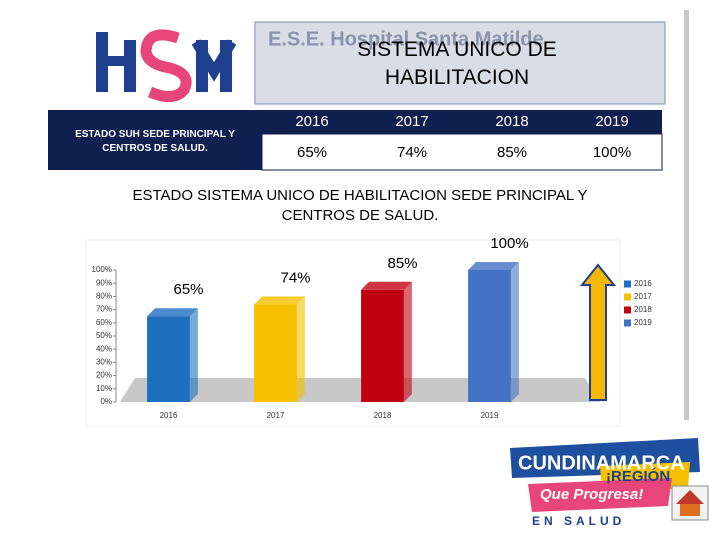 The width and height of the screenshot is (720, 540). I want to click on legend-label: 2016, so click(643, 283).